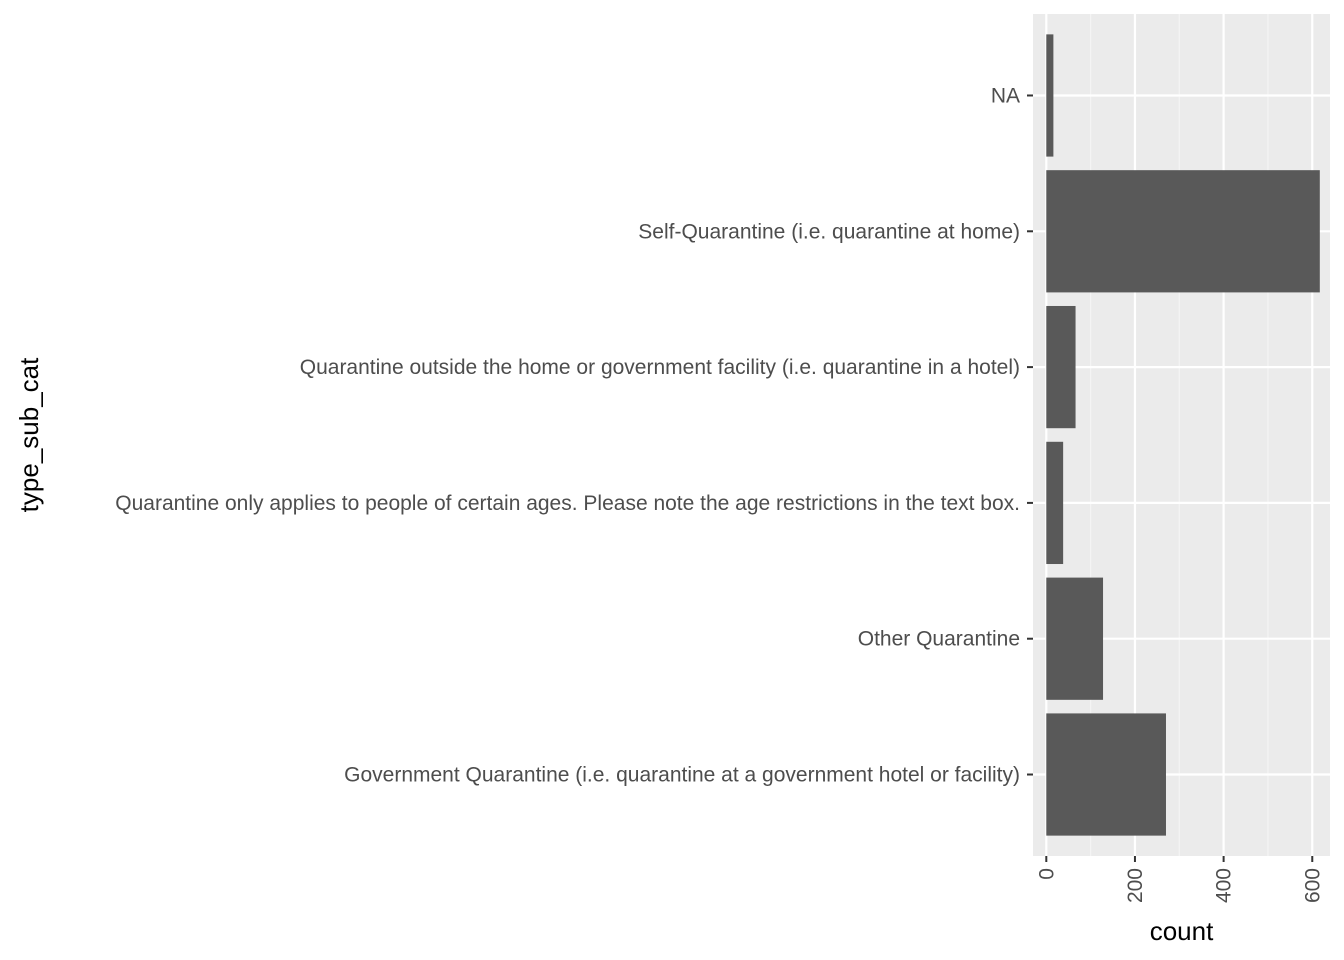 Image resolution: width=1344 pixels, height=960 pixels. Describe the element at coordinates (1224, 885) in the screenshot. I see `x-tick-label: 400` at that location.